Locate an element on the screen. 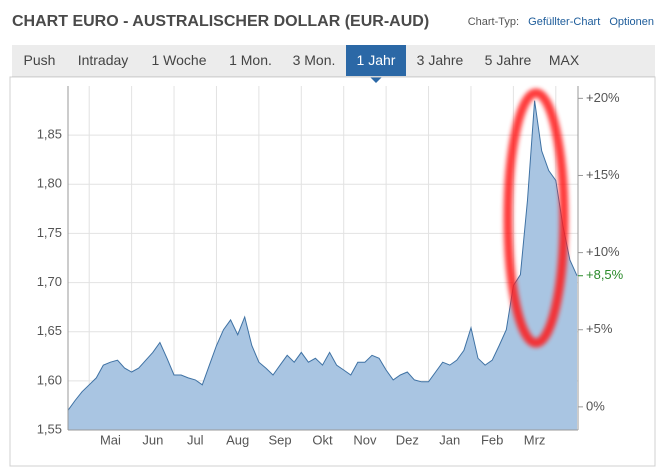  period-tab: Push is located at coordinates (39, 60).